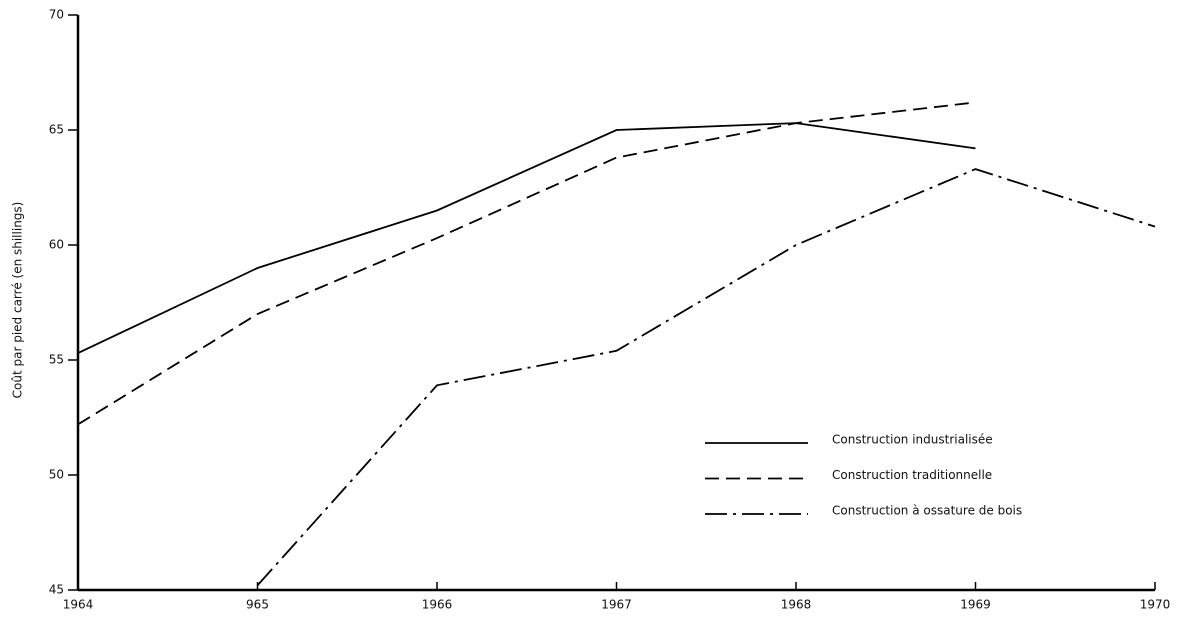 This screenshot has height=625, width=1179. I want to click on y-tick-label: 70, so click(56, 15).